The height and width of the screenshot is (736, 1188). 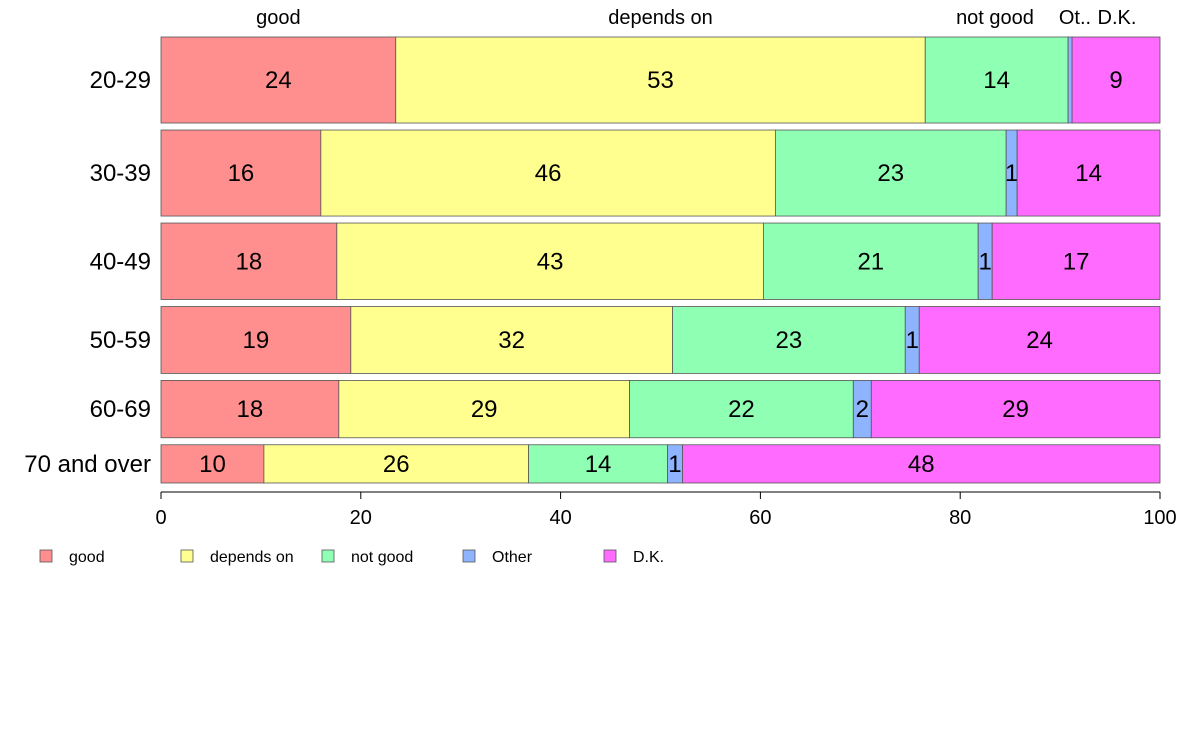 I want to click on bar-value-label: 46, so click(x=548, y=173).